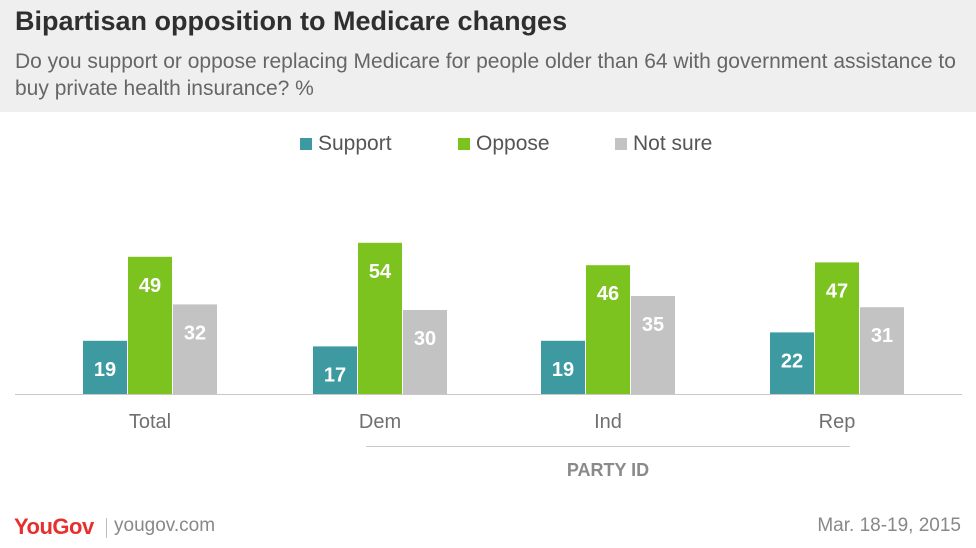 Image resolution: width=976 pixels, height=548 pixels. I want to click on legend-label-not-sure: Not sure, so click(673, 143).